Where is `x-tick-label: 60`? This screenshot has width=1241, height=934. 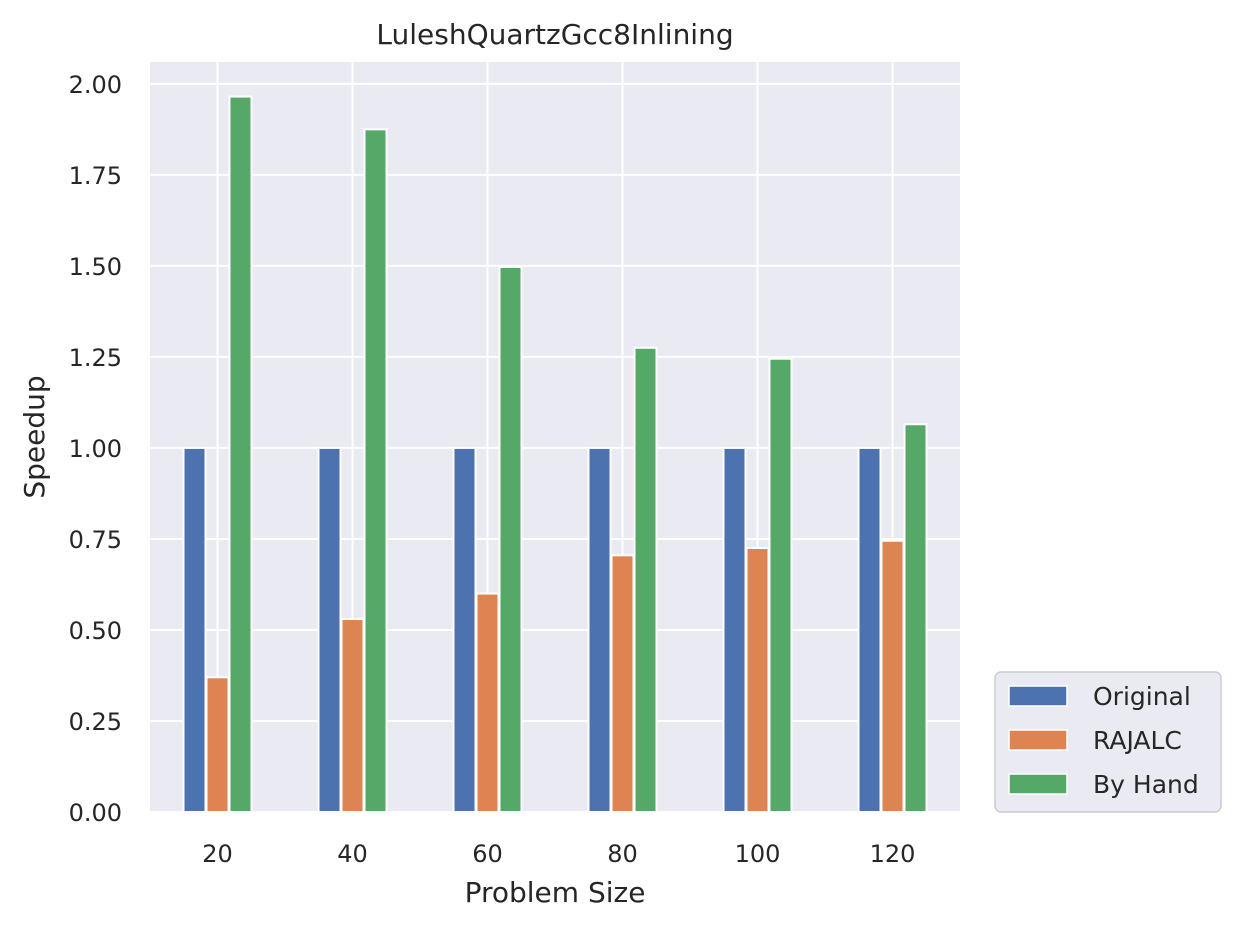
x-tick-label: 60 is located at coordinates (487, 854).